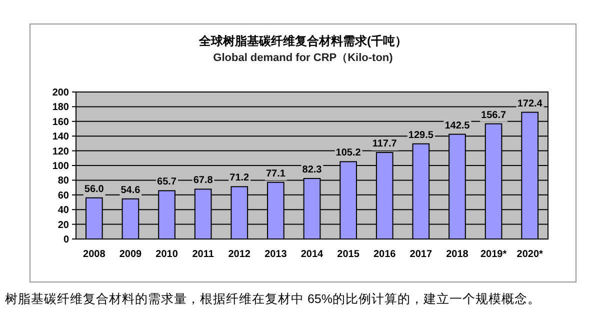 Image resolution: width=614 pixels, height=321 pixels. What do you see at coordinates (530, 104) in the screenshot?
I see `data-label: 172.4` at bounding box center [530, 104].